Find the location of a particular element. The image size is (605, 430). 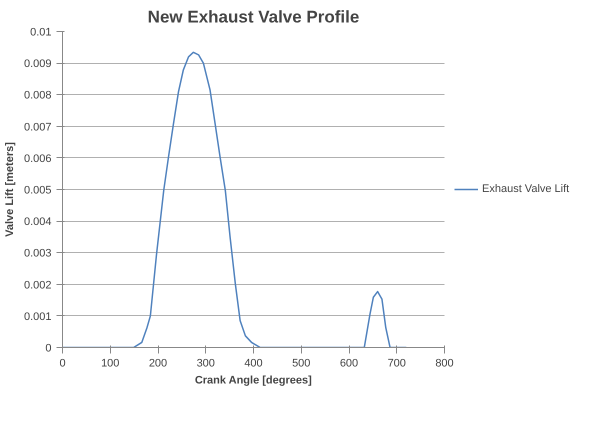

x-tick-label: 200 is located at coordinates (158, 364).